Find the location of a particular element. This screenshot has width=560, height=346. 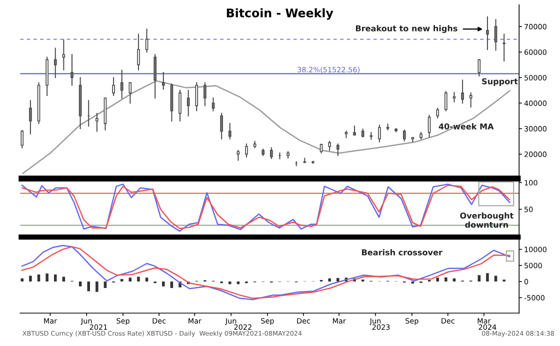

chart-title: Bitcoin - Weekly is located at coordinates (280, 14).